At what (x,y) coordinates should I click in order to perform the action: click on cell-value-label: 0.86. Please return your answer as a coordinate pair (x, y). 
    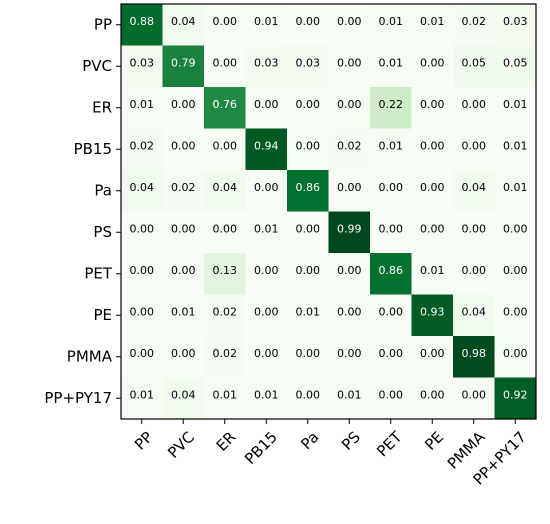
    Looking at the image, I should click on (308, 187).